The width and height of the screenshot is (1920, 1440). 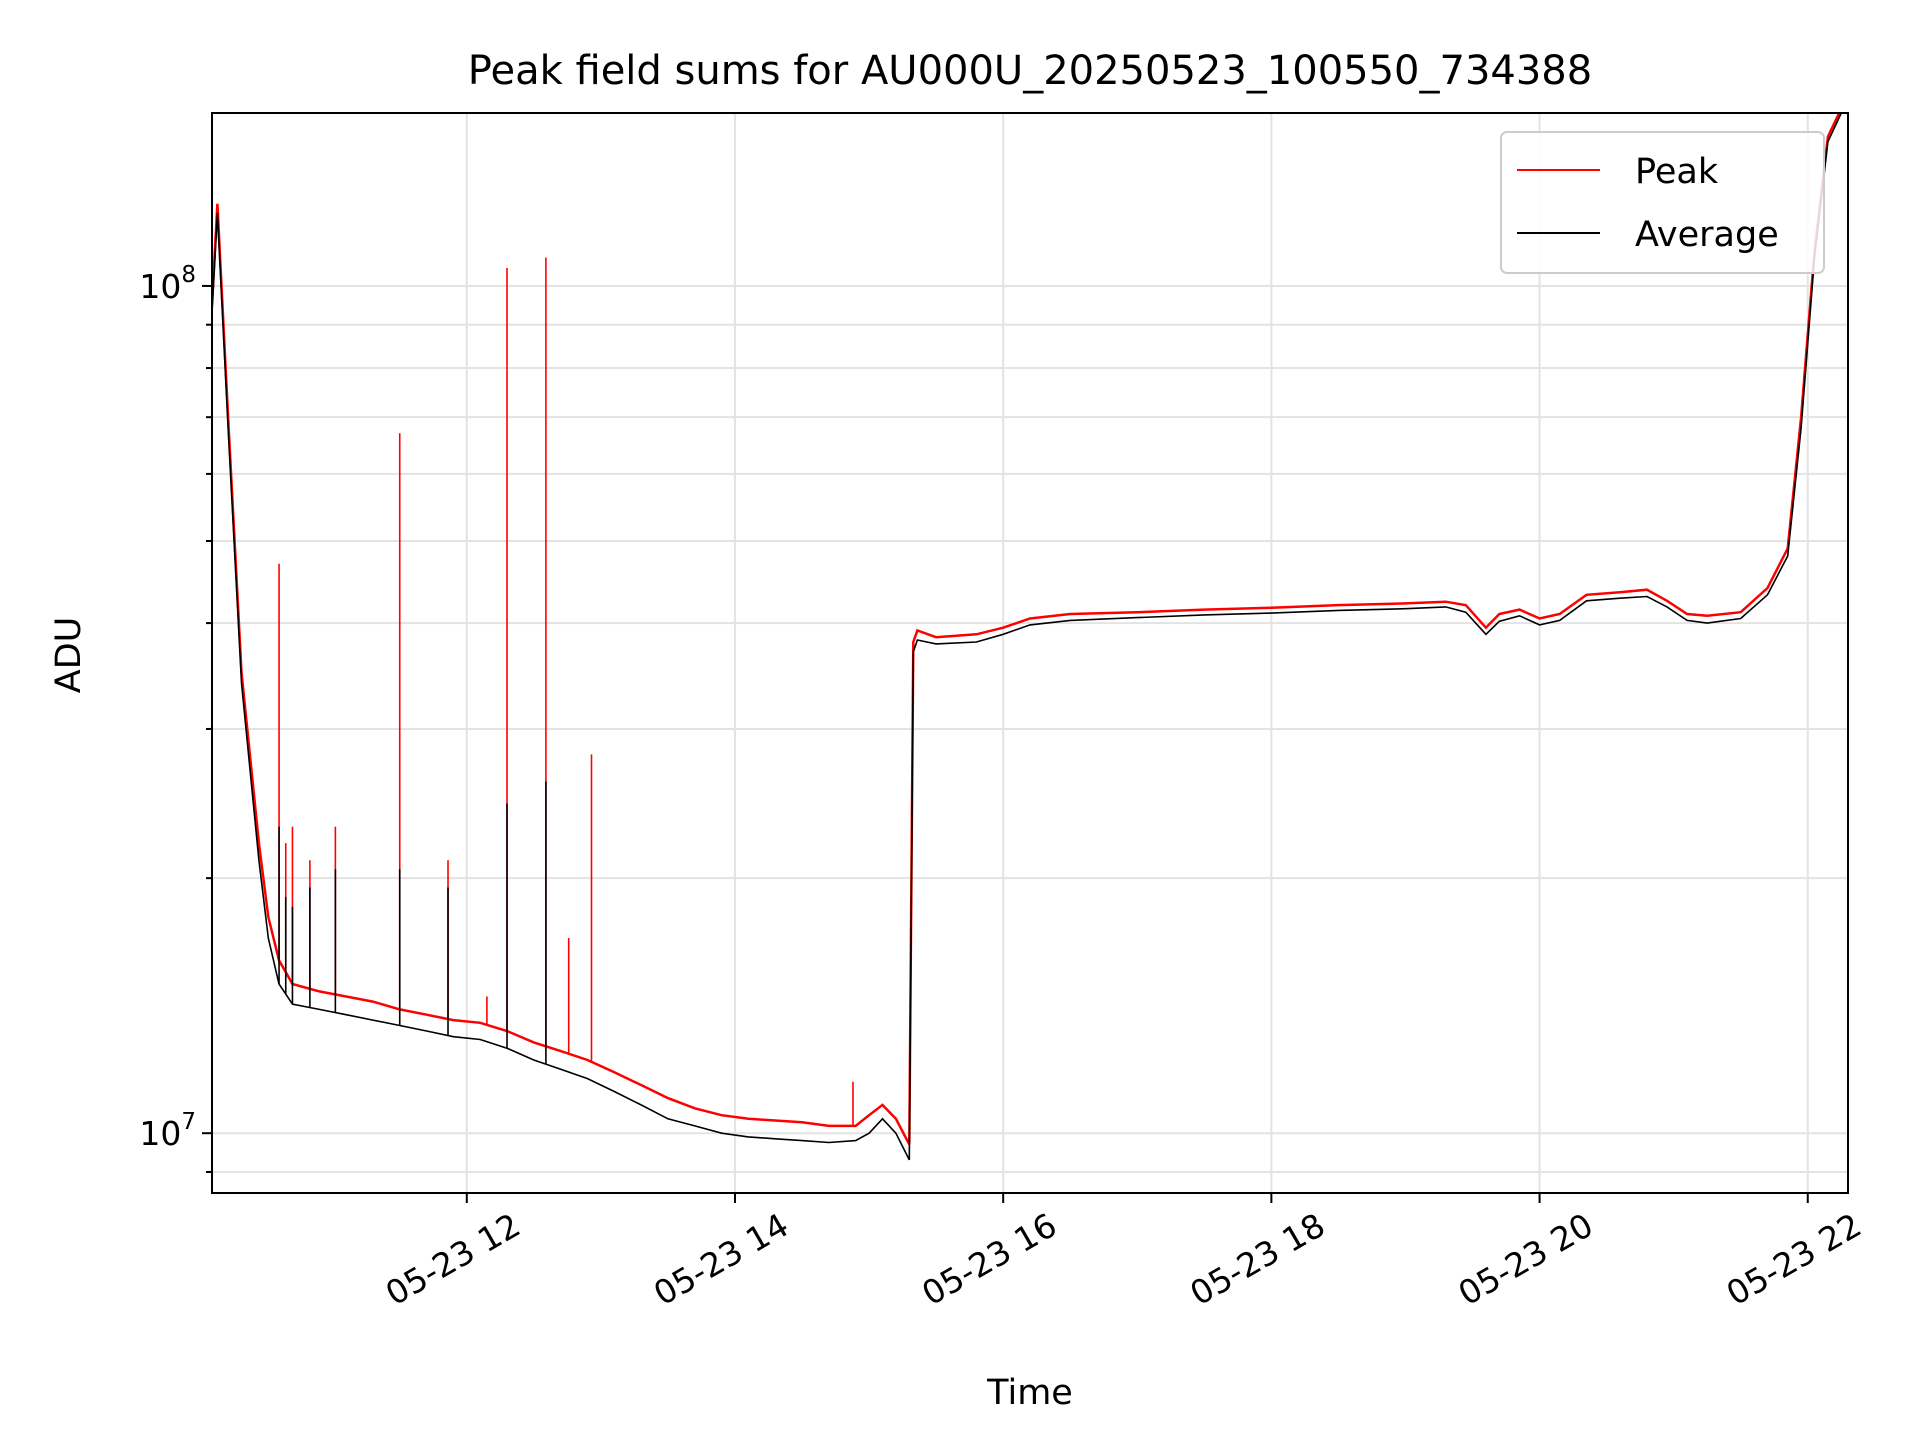 I want to click on y-axis-label: ADU, so click(x=69, y=655).